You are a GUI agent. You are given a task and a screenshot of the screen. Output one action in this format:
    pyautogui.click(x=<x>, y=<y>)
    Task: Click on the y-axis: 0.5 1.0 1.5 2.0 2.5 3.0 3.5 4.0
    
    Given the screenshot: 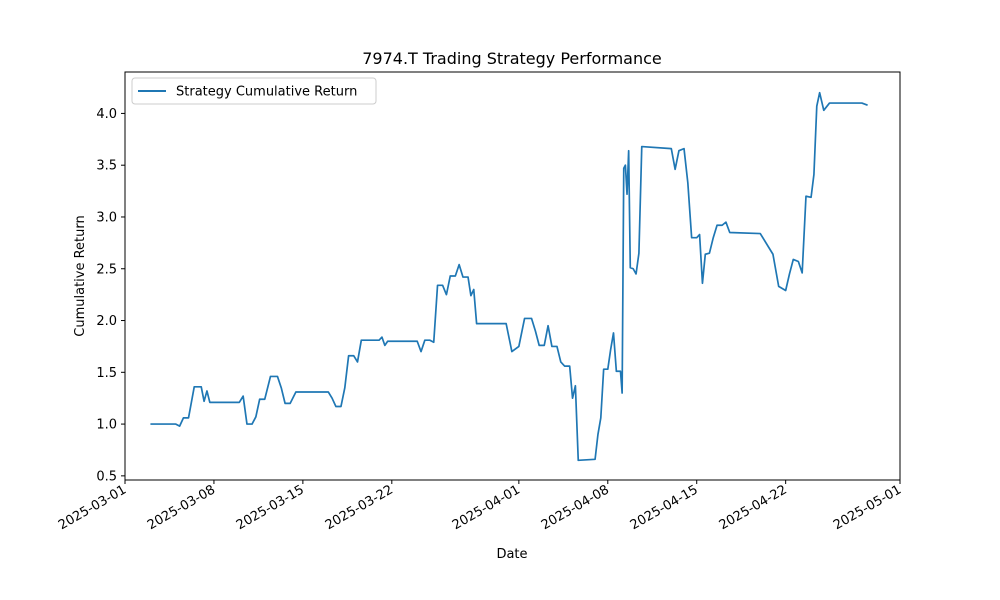 What is the action you would take?
    pyautogui.click(x=110, y=295)
    